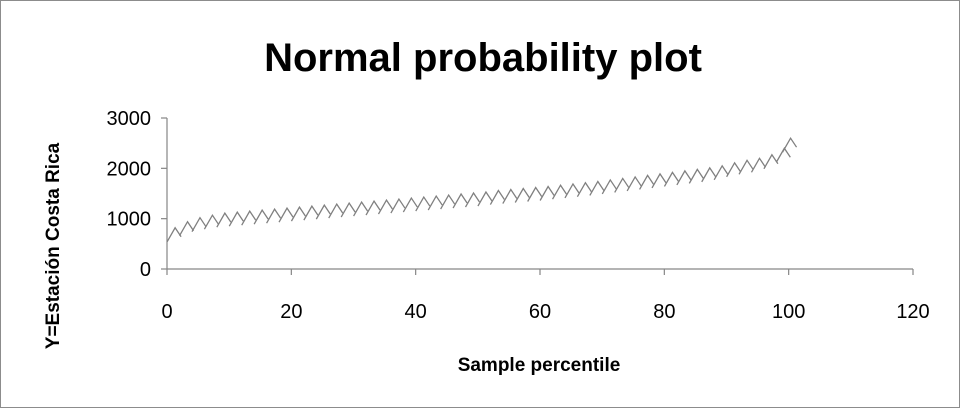 This screenshot has width=960, height=409. Describe the element at coordinates (788, 312) in the screenshot. I see `x-tick-label: 100` at that location.